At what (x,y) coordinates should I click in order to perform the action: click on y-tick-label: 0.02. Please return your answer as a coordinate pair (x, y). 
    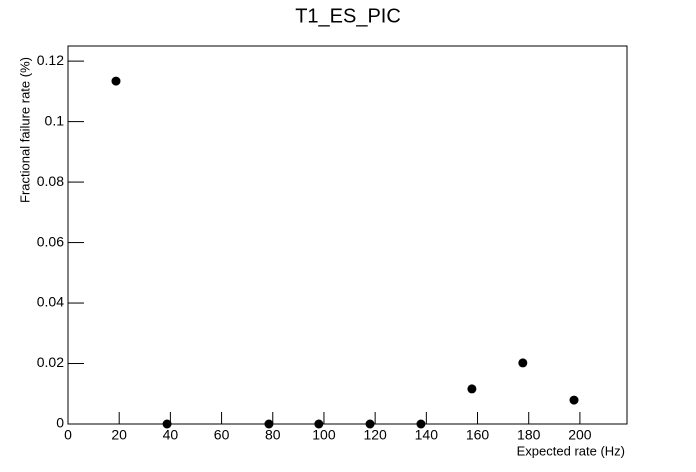
    Looking at the image, I should click on (50, 362).